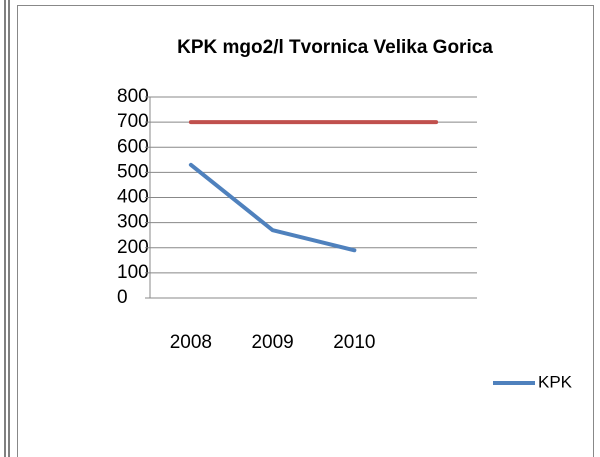  Describe the element at coordinates (133, 272) in the screenshot. I see `y-tick-label: 100` at that location.